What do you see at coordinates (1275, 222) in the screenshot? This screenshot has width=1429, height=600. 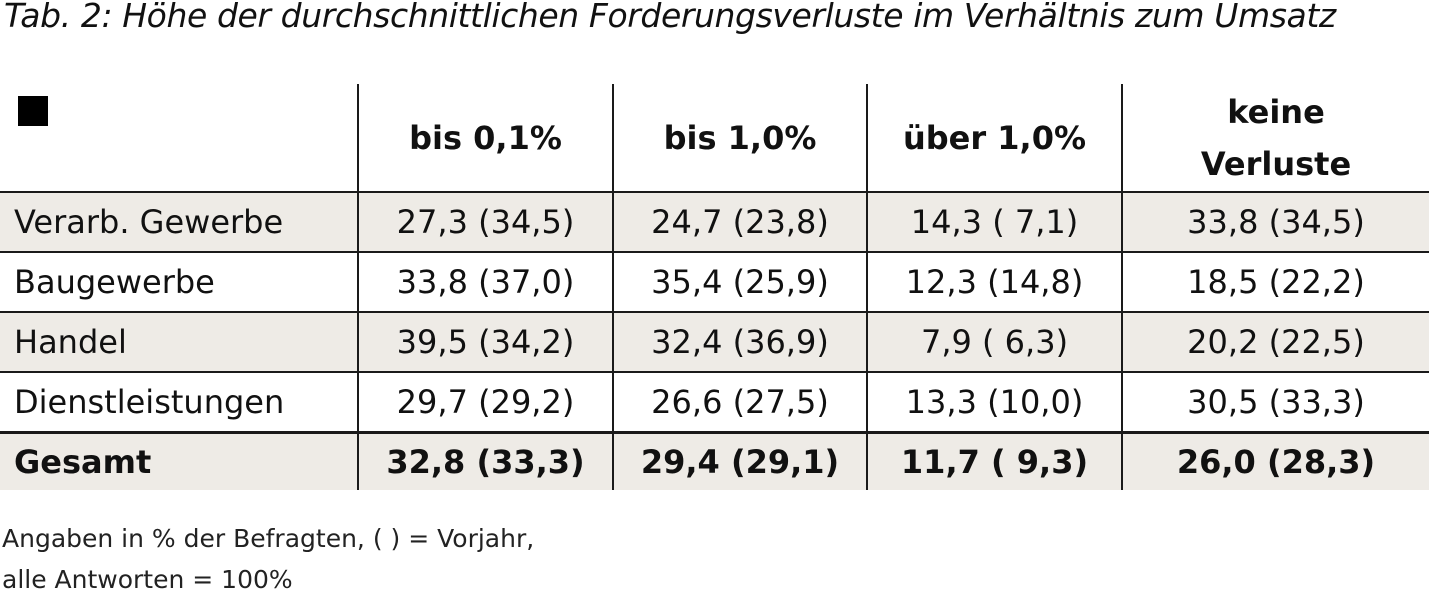 I see `table-cell: 33,8 (34,5)` at bounding box center [1275, 222].